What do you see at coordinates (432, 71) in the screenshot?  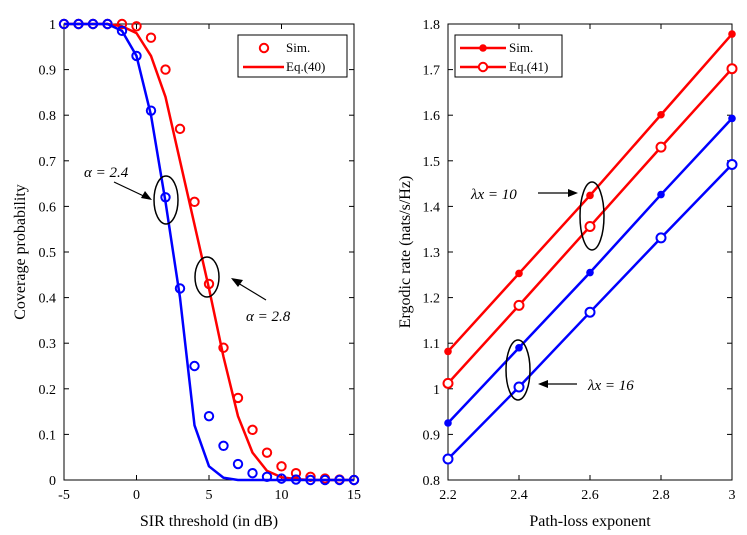 I see `ergodic-y-tick-label: 1.7` at bounding box center [432, 71].